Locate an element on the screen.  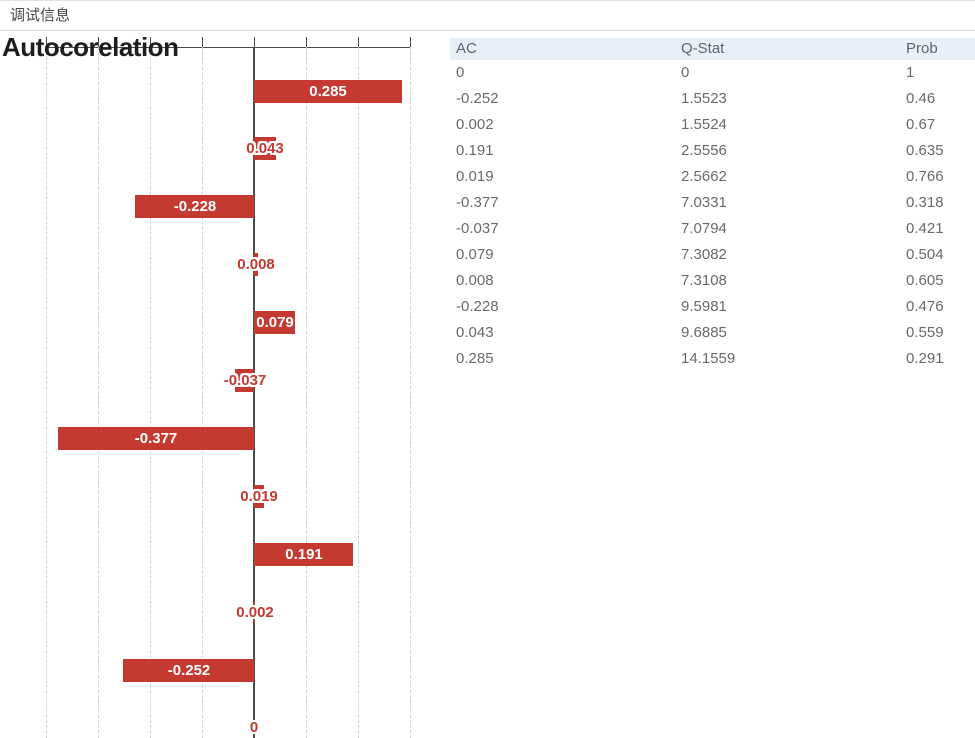
bar-data-label: -0.228 is located at coordinates (195, 206).